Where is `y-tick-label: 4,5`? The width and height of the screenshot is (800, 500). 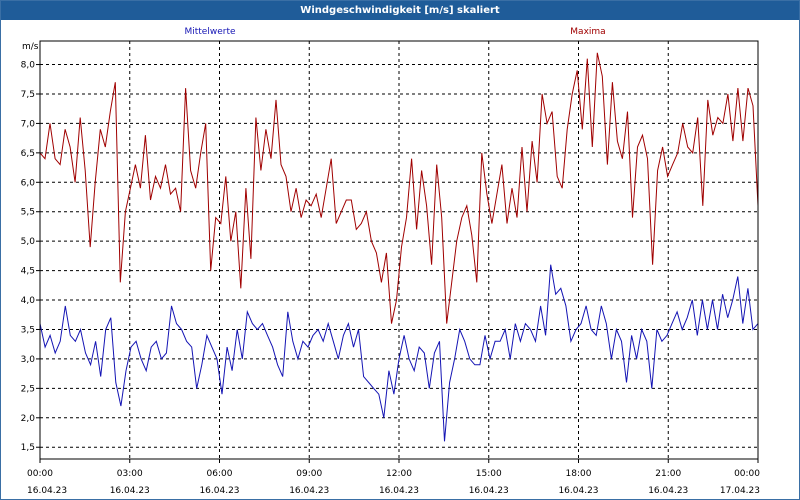
y-tick-label: 4,5 is located at coordinates (28, 272).